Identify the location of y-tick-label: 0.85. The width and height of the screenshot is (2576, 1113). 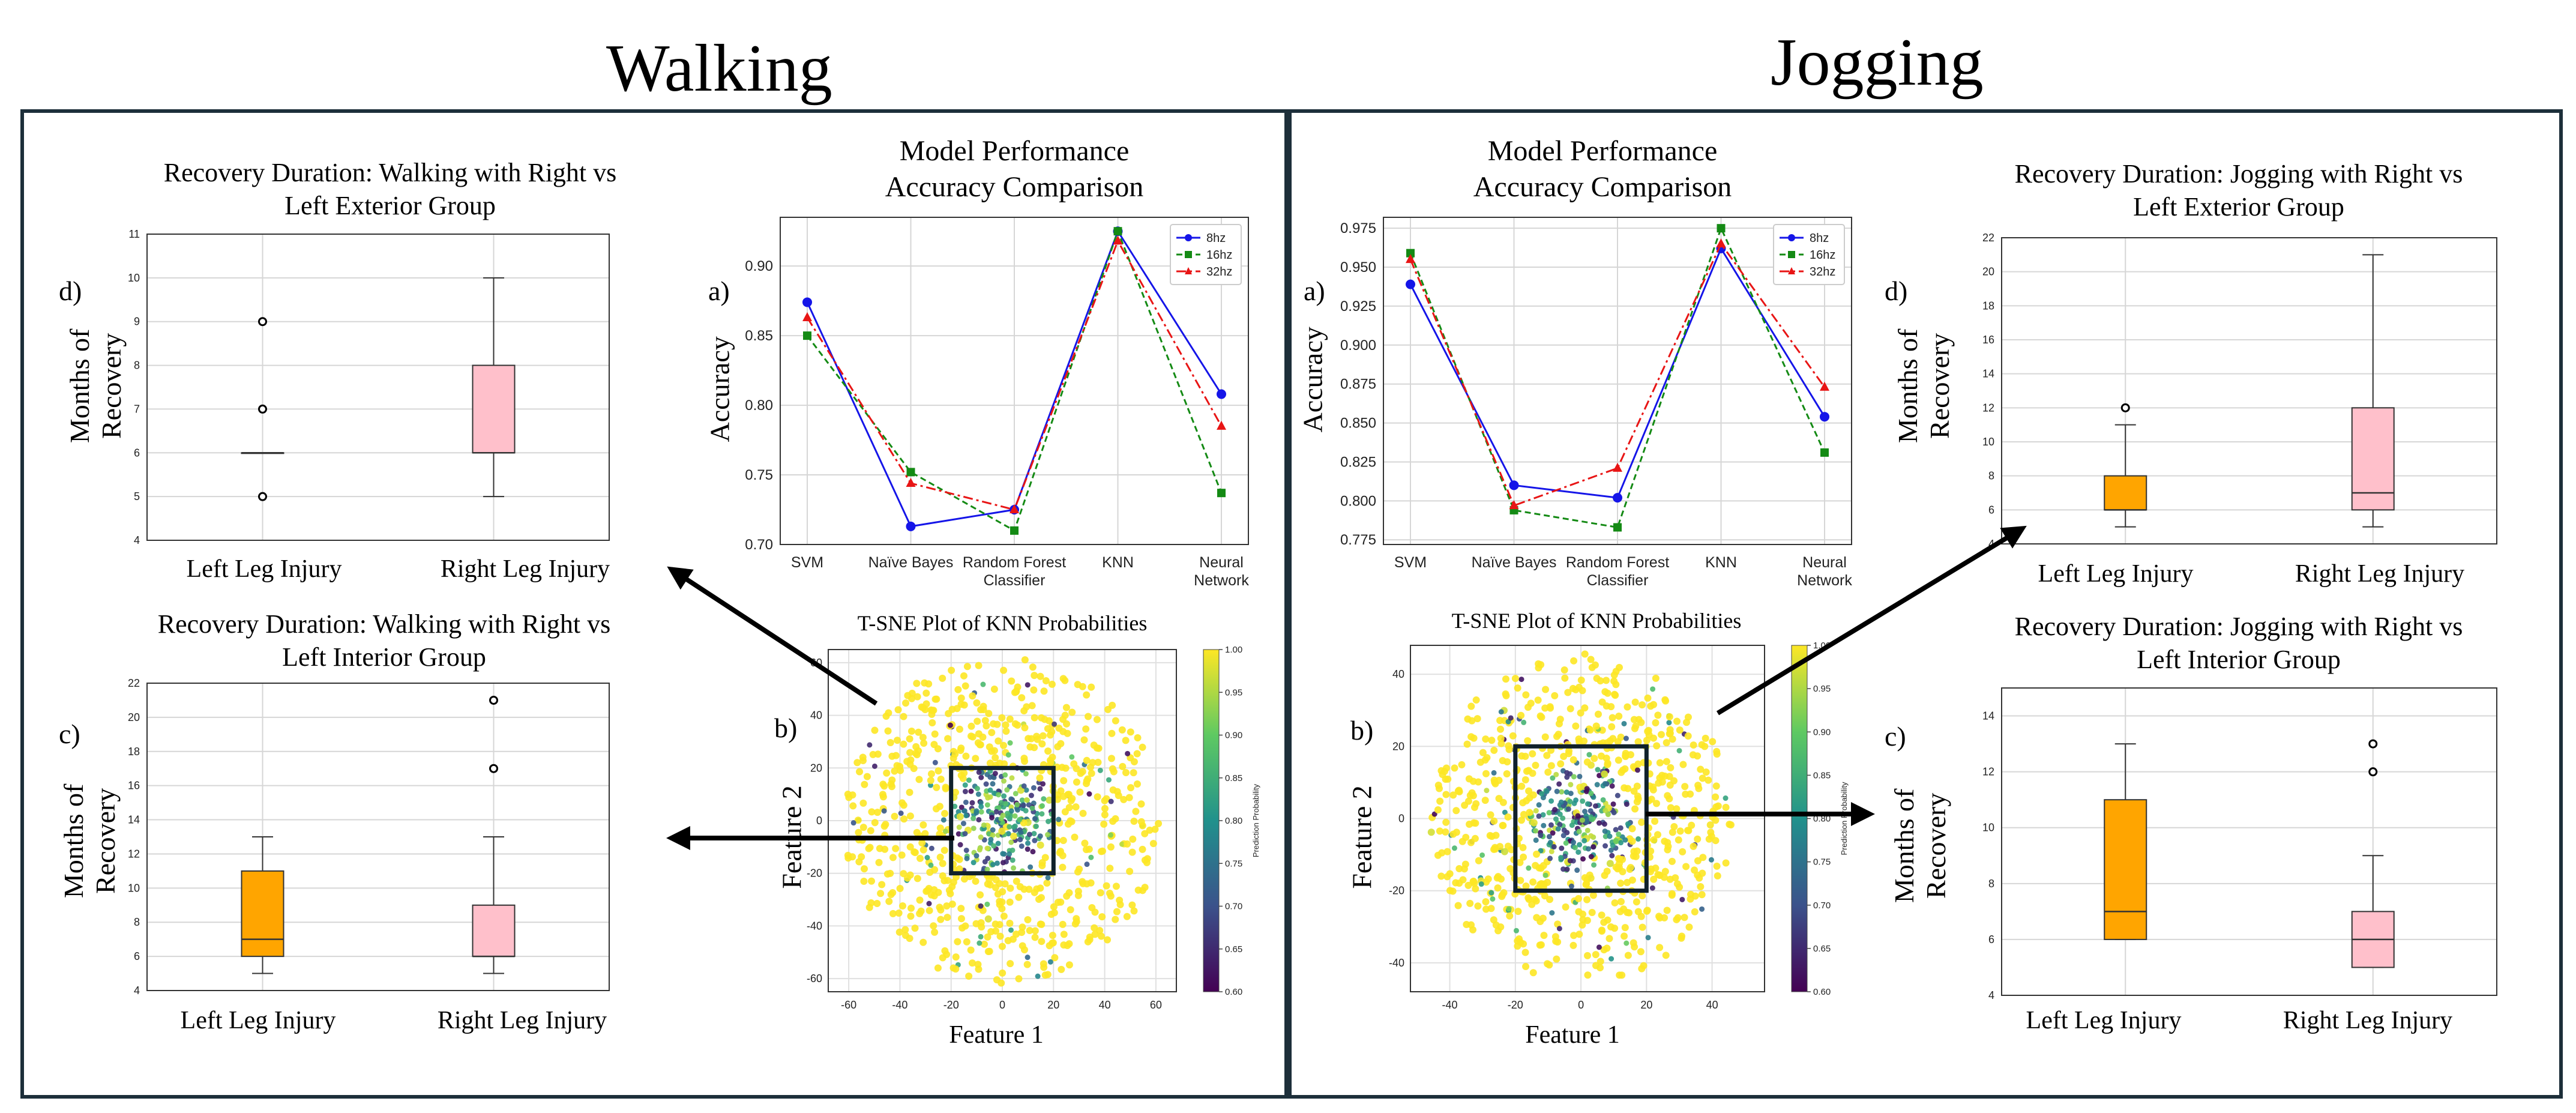
(759, 336).